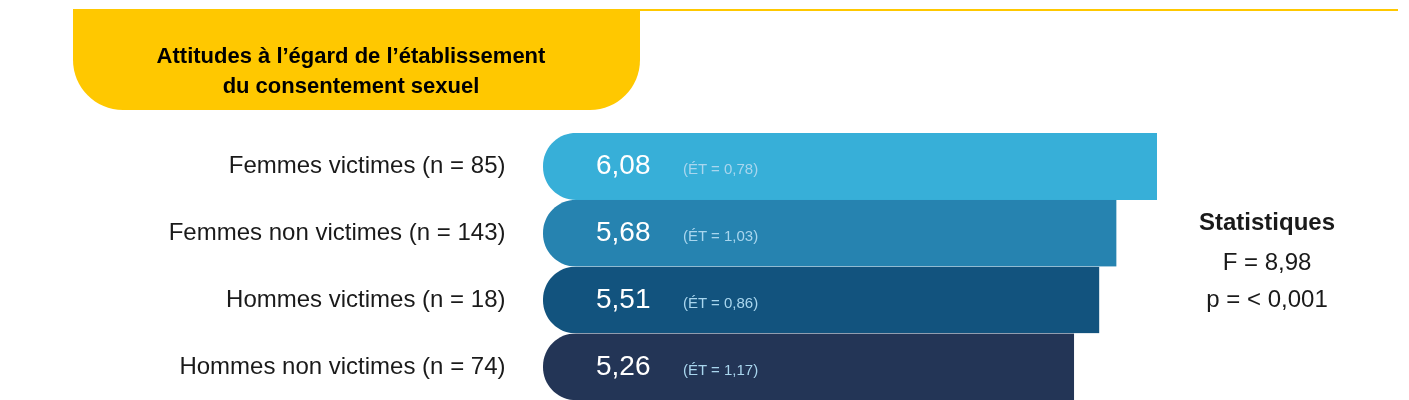 The width and height of the screenshot is (1409, 400). I want to click on annotation: (ÉT = 1,17), so click(721, 369).